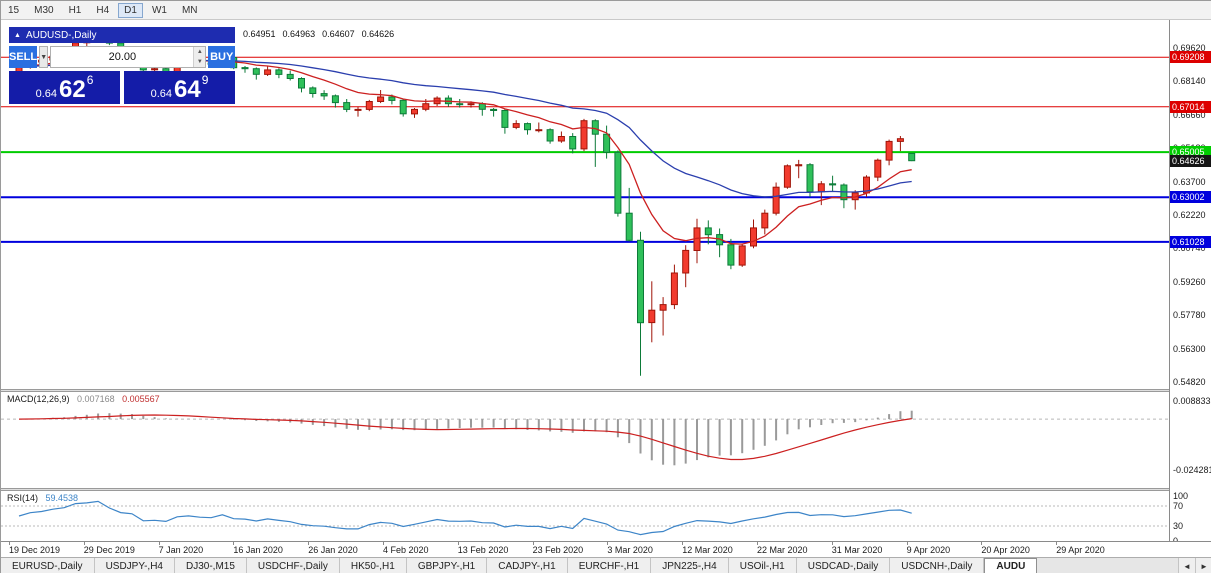 Image resolution: width=1211 pixels, height=573 pixels. Describe the element at coordinates (205, 80) in the screenshot. I see `buy-price-pip-digit: 9` at that location.